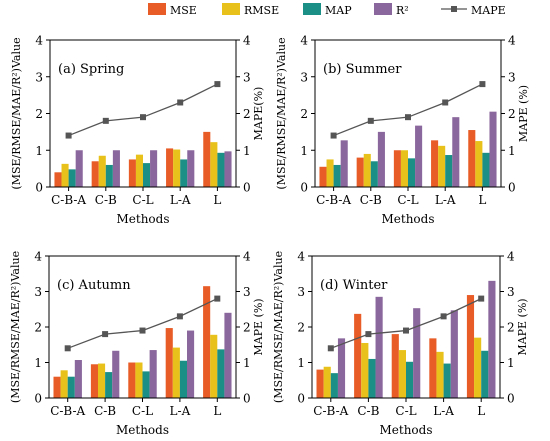 The height and width of the screenshot is (441, 550). What do you see at coordinates (67, 348) in the screenshot?
I see `mape-point-c-b-a` at bounding box center [67, 348].